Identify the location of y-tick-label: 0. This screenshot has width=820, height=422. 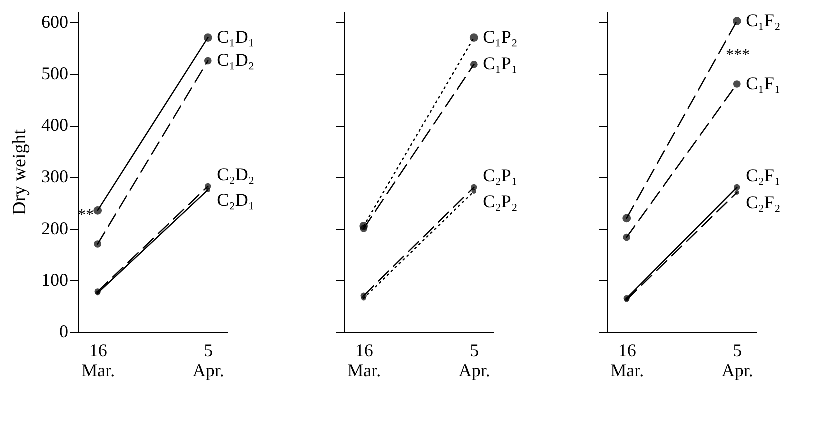
(64, 332).